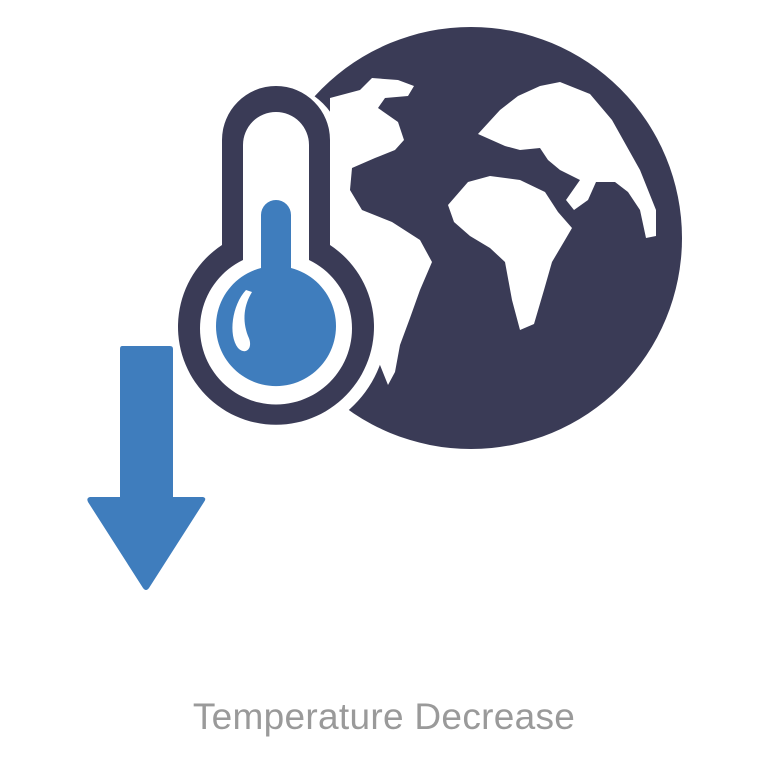 This screenshot has height=768, width=768. What do you see at coordinates (384, 716) in the screenshot?
I see `caption-title: Temperature Decrease` at bounding box center [384, 716].